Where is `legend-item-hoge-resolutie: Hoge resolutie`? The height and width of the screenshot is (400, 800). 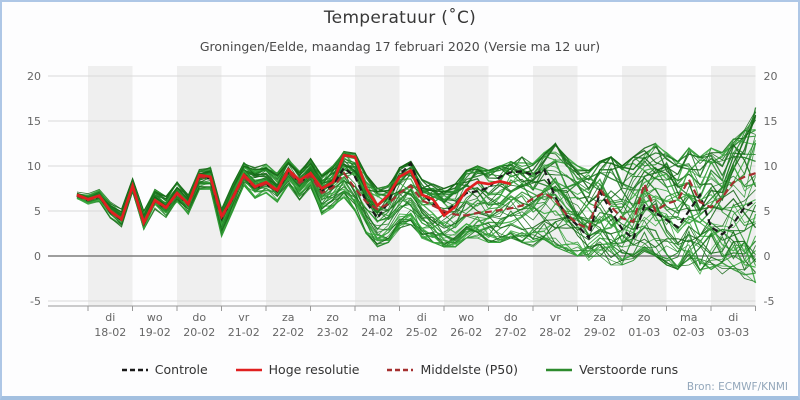
legend-item-hoge-resolutie: Hoge resolutie is located at coordinates (297, 369).